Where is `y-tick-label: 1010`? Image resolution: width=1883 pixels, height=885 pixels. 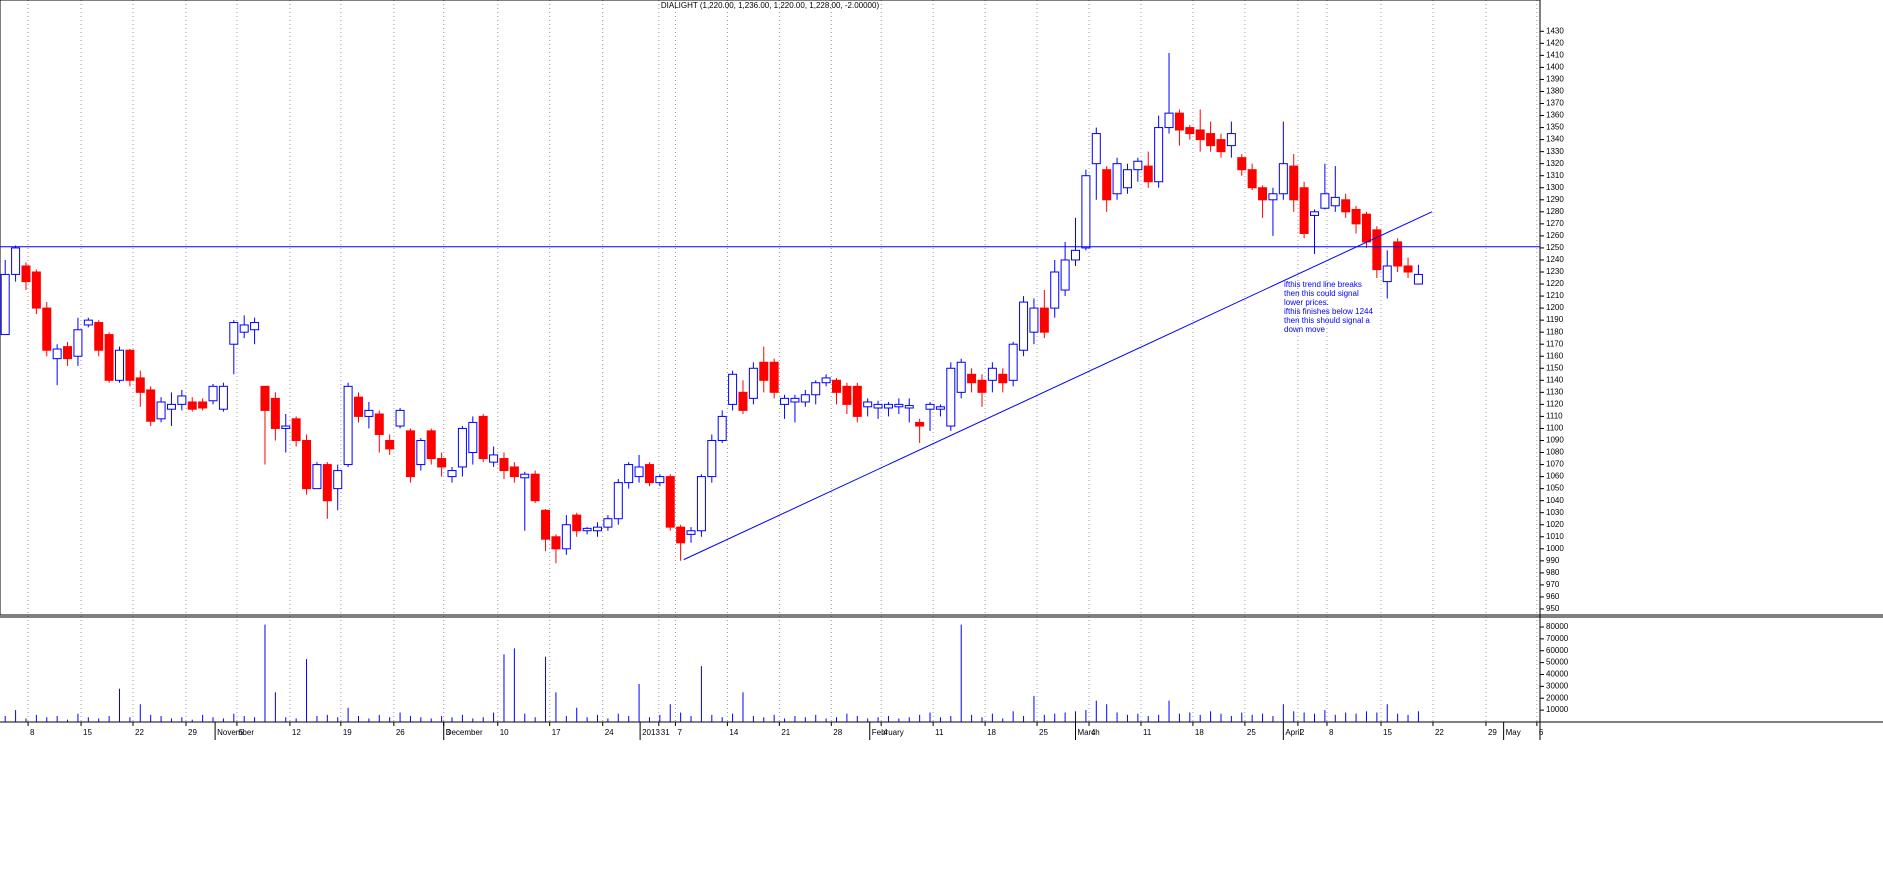
y-tick-label: 1010 is located at coordinates (1555, 536).